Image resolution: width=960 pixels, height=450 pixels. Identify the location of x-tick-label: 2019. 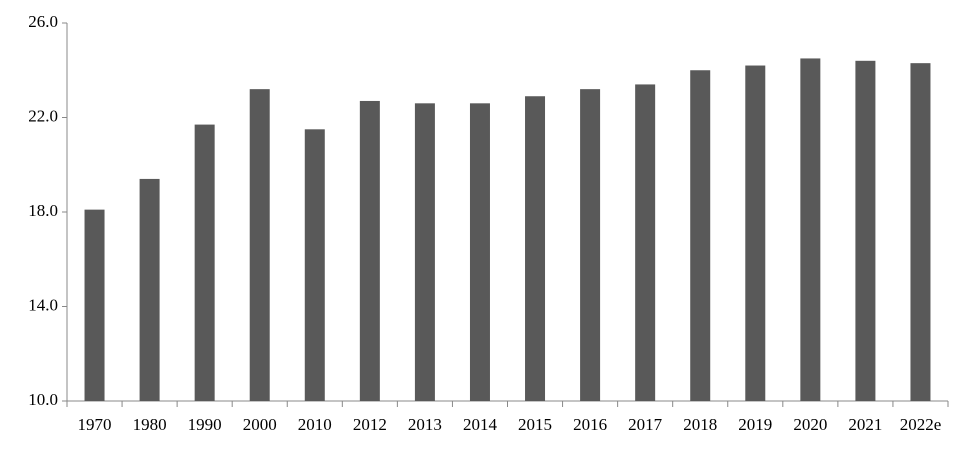
(755, 424).